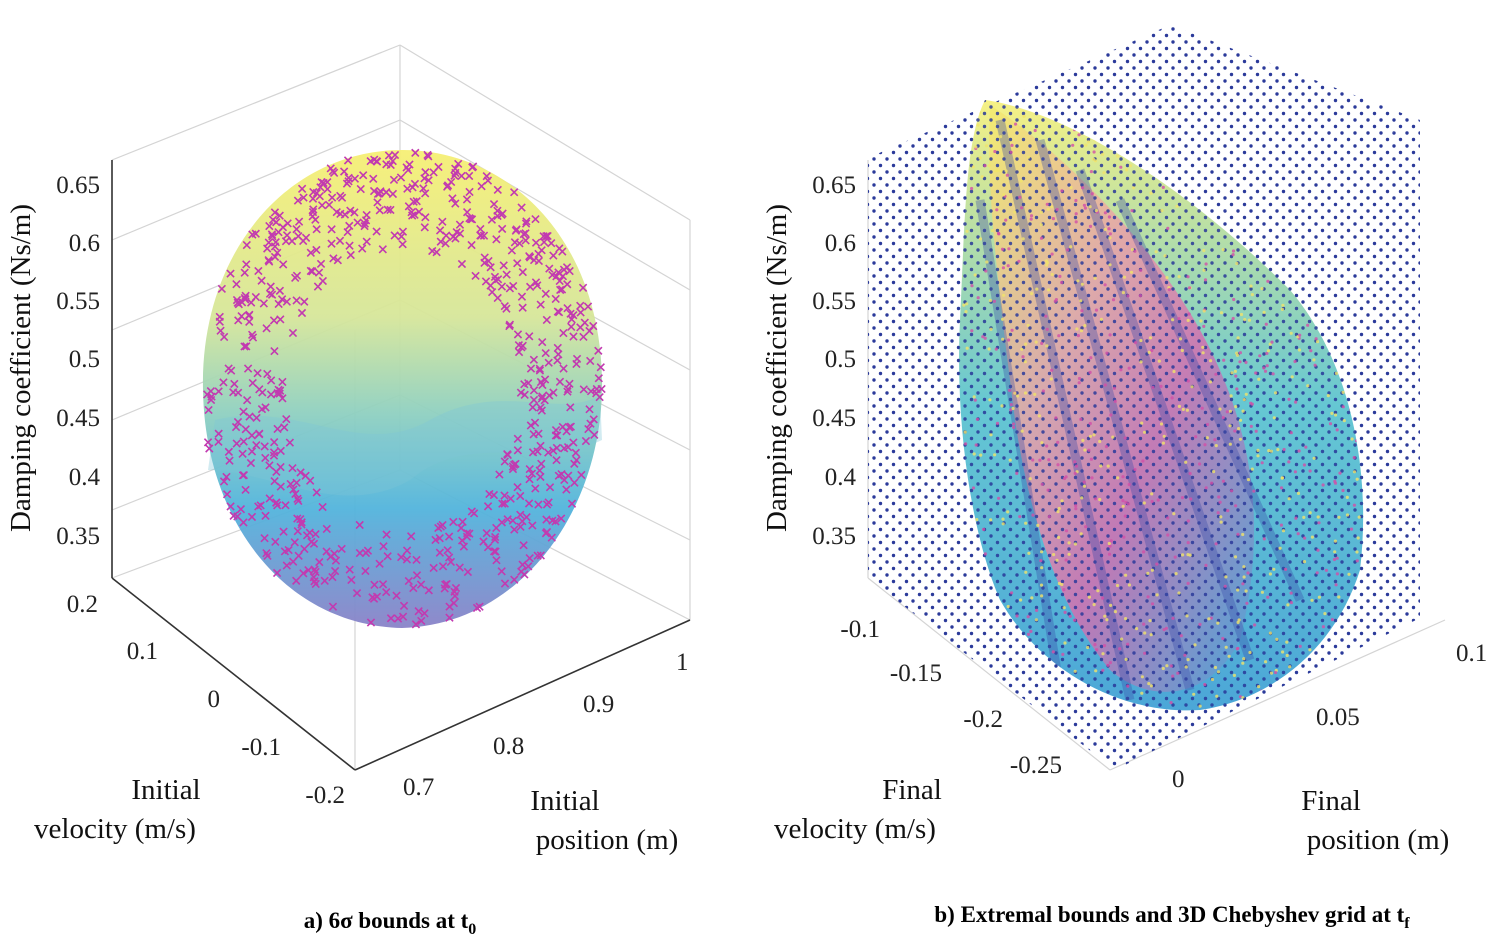  Describe the element at coordinates (78, 185) in the screenshot. I see `z-tick-a-6: 0.65` at that location.